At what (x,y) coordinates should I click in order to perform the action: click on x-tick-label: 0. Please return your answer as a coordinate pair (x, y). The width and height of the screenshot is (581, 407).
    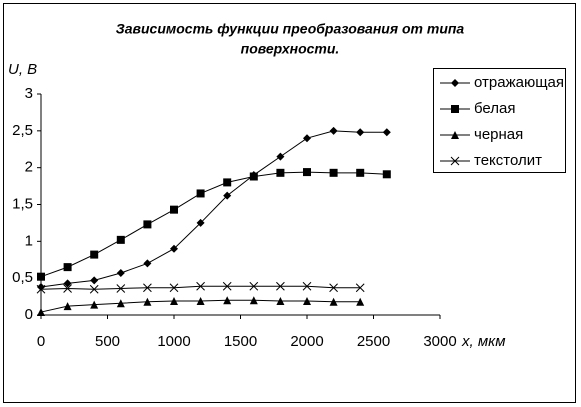
    Looking at the image, I should click on (41, 341).